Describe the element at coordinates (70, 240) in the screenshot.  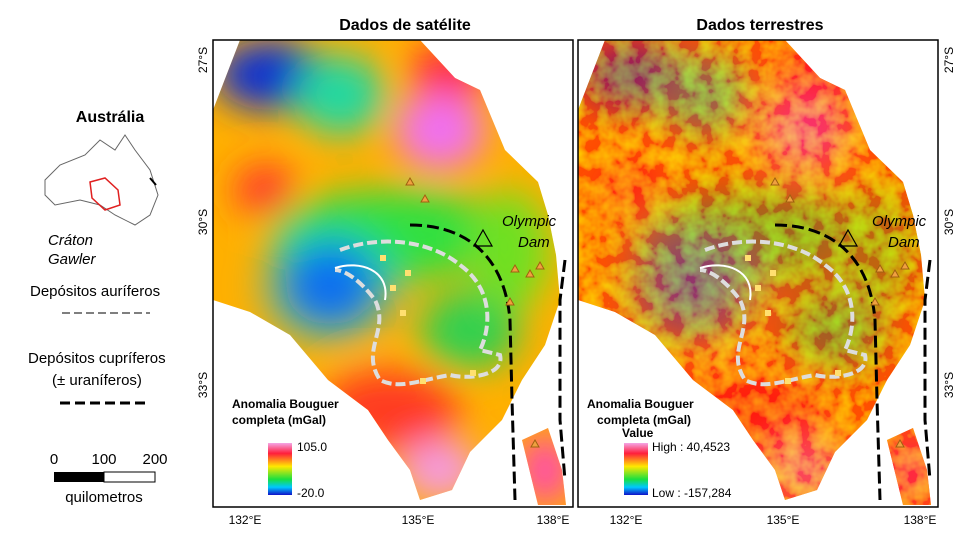
I see `craton-label: Cráton` at that location.